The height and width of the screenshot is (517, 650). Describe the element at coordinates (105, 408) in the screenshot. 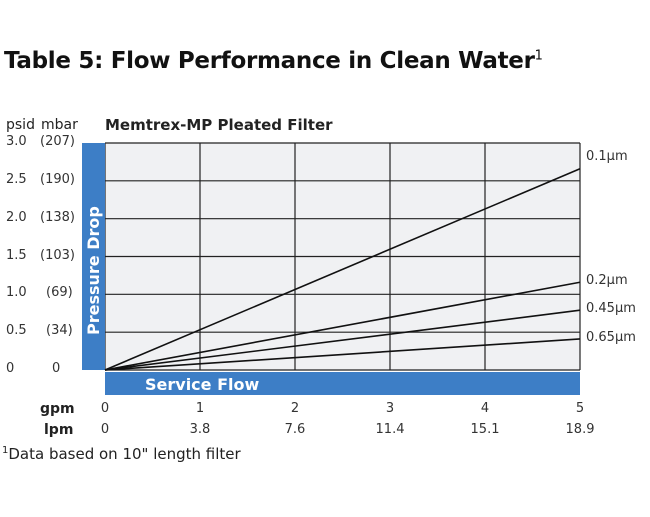

I see `x-tick-gpm: 0` at that location.